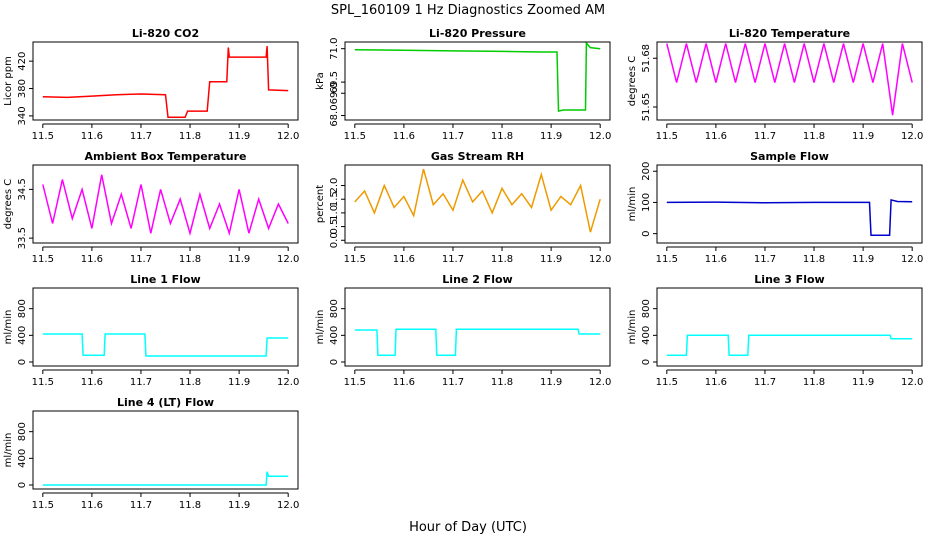  I want to click on panel-title: Li-820 CO2, so click(165, 33).